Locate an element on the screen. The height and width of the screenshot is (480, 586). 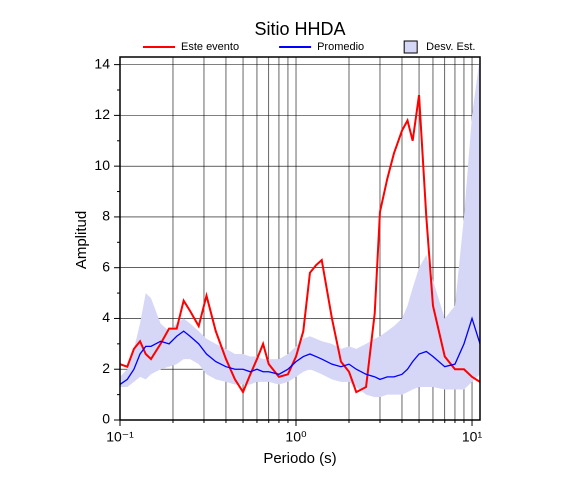
x-axis-label: Periodo (s) is located at coordinates (299, 458).